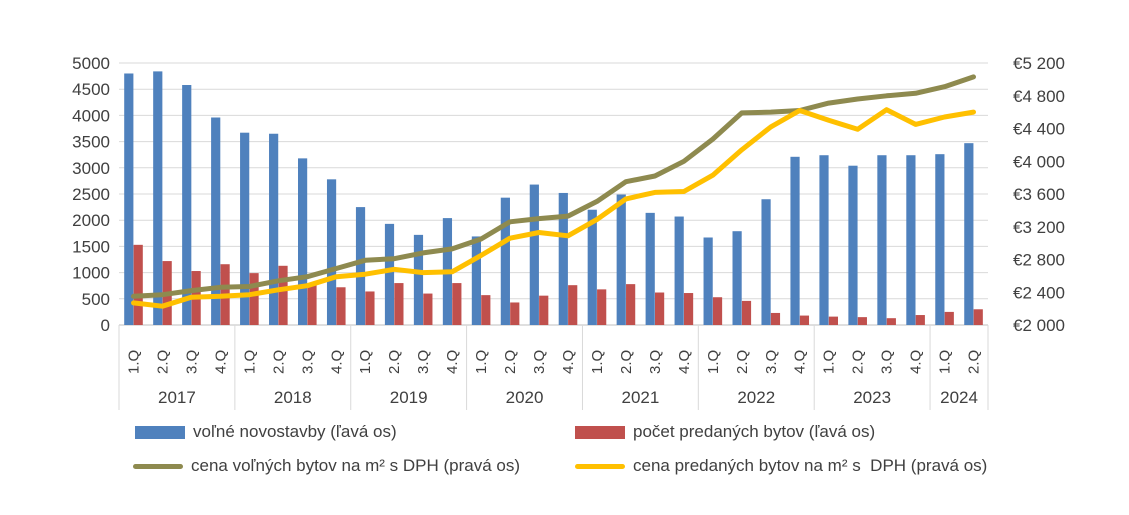  What do you see at coordinates (1039, 292) in the screenshot?
I see `right-axis-tick-label: €2 400` at bounding box center [1039, 292].